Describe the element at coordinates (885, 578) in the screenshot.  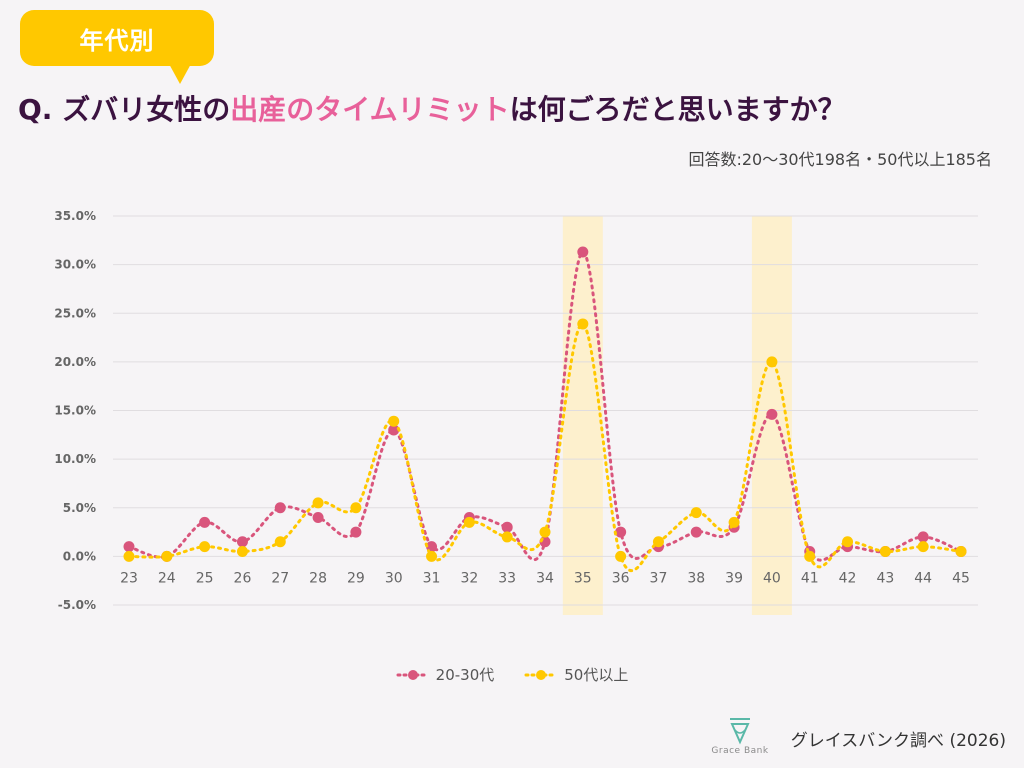
I see `x-tick-label: 43` at that location.